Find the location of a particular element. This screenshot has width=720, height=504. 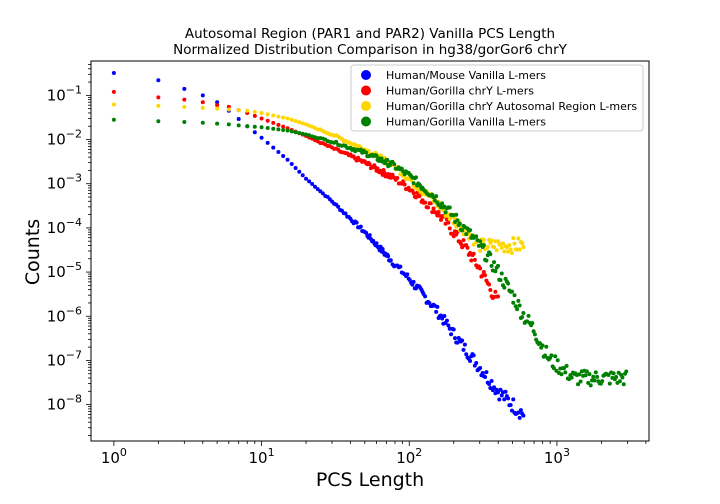

y-tick-label: 10⁻⁴ is located at coordinates (64, 226).